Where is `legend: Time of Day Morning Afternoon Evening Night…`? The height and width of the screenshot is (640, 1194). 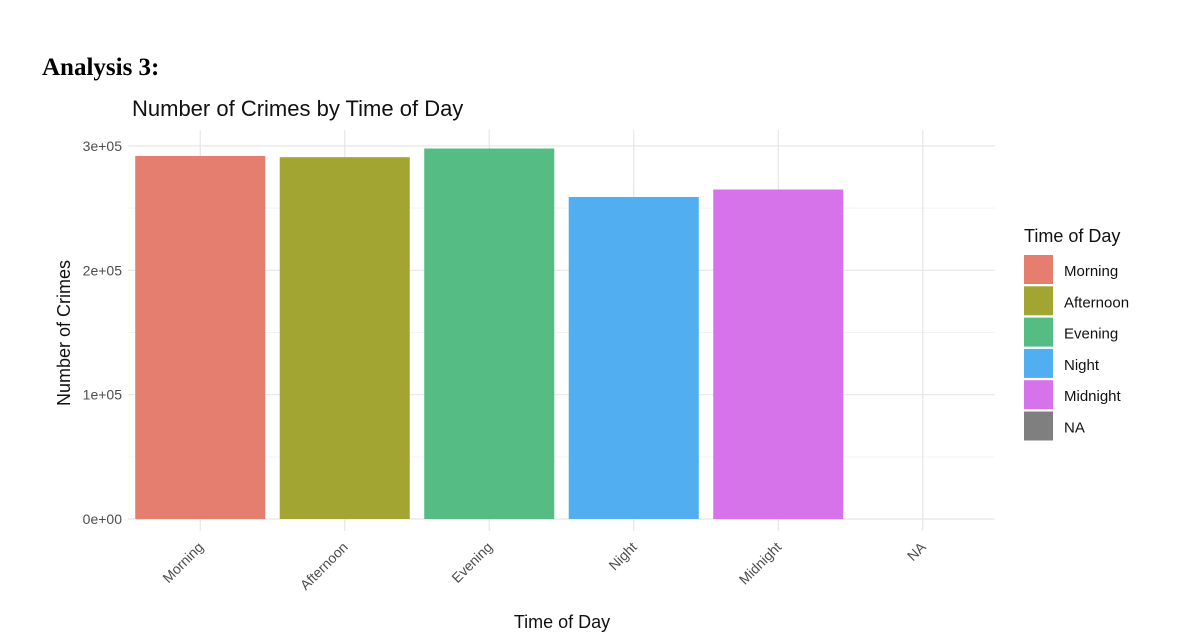
legend: Time of Day Morning Afternoon Evening Night… is located at coordinates (1076, 333).